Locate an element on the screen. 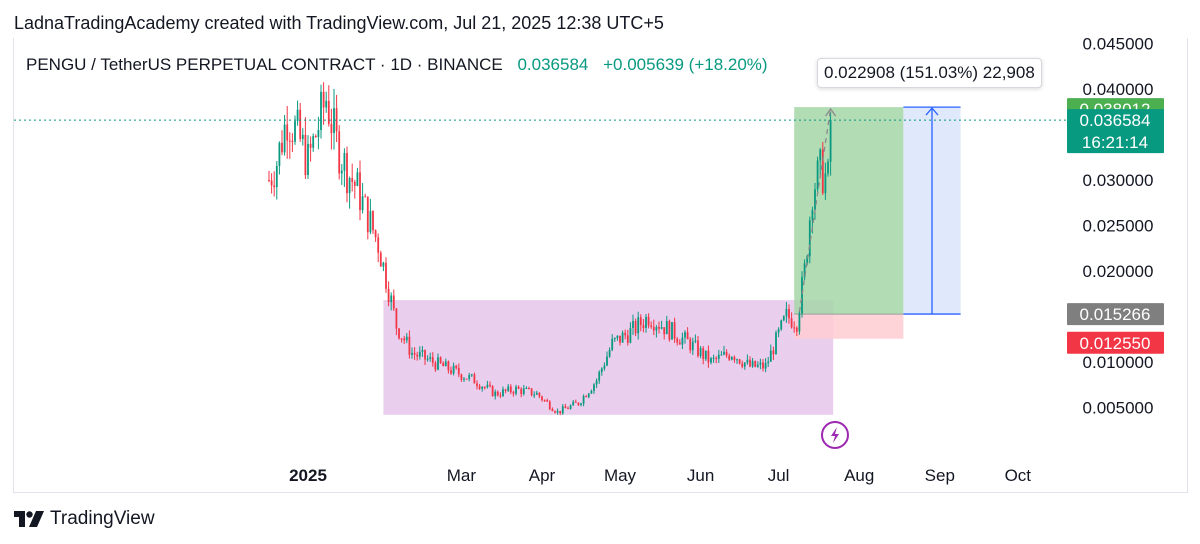 This screenshot has width=1200, height=544. x-tick-label: Sep is located at coordinates (940, 475).